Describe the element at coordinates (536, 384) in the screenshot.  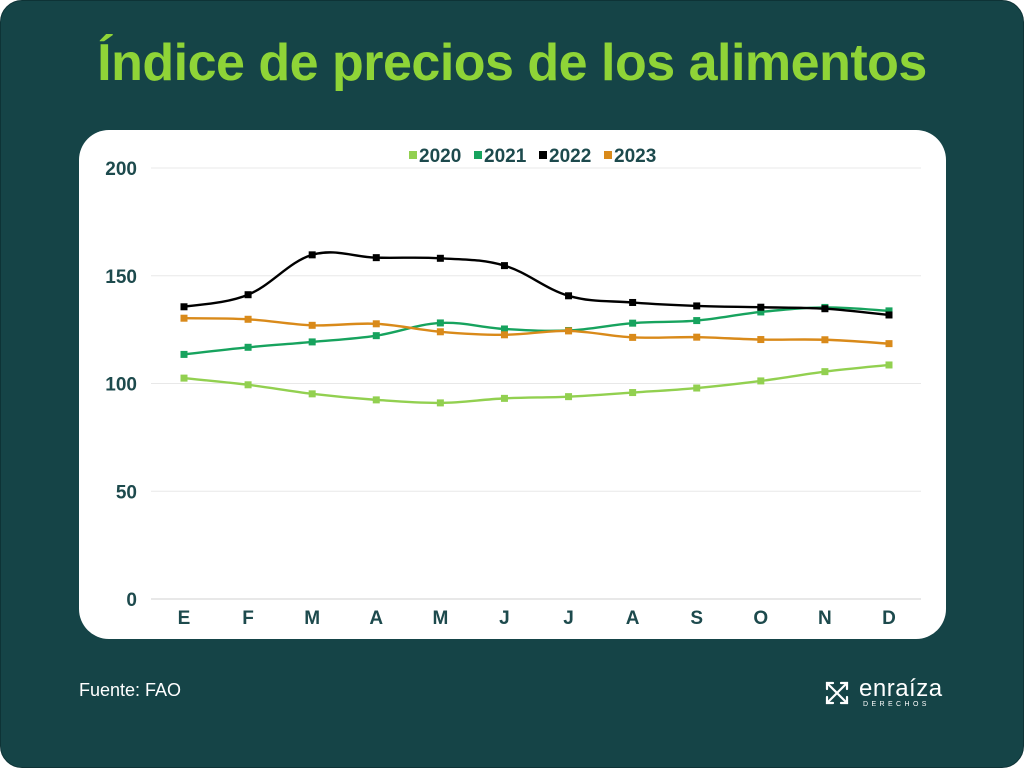
I see `series-line-2020` at that location.